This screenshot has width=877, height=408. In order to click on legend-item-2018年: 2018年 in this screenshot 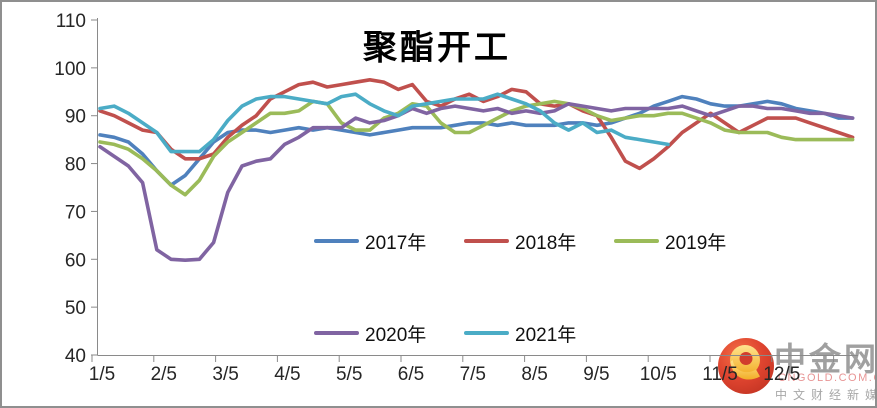, I will do `click(520, 242)`.